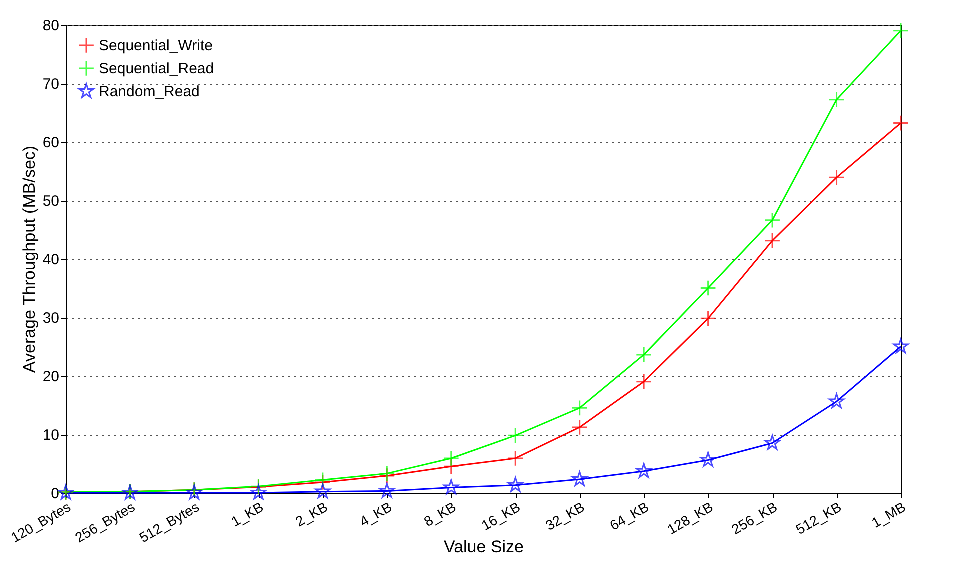  I want to click on y-tick-label: 10, so click(51, 435).